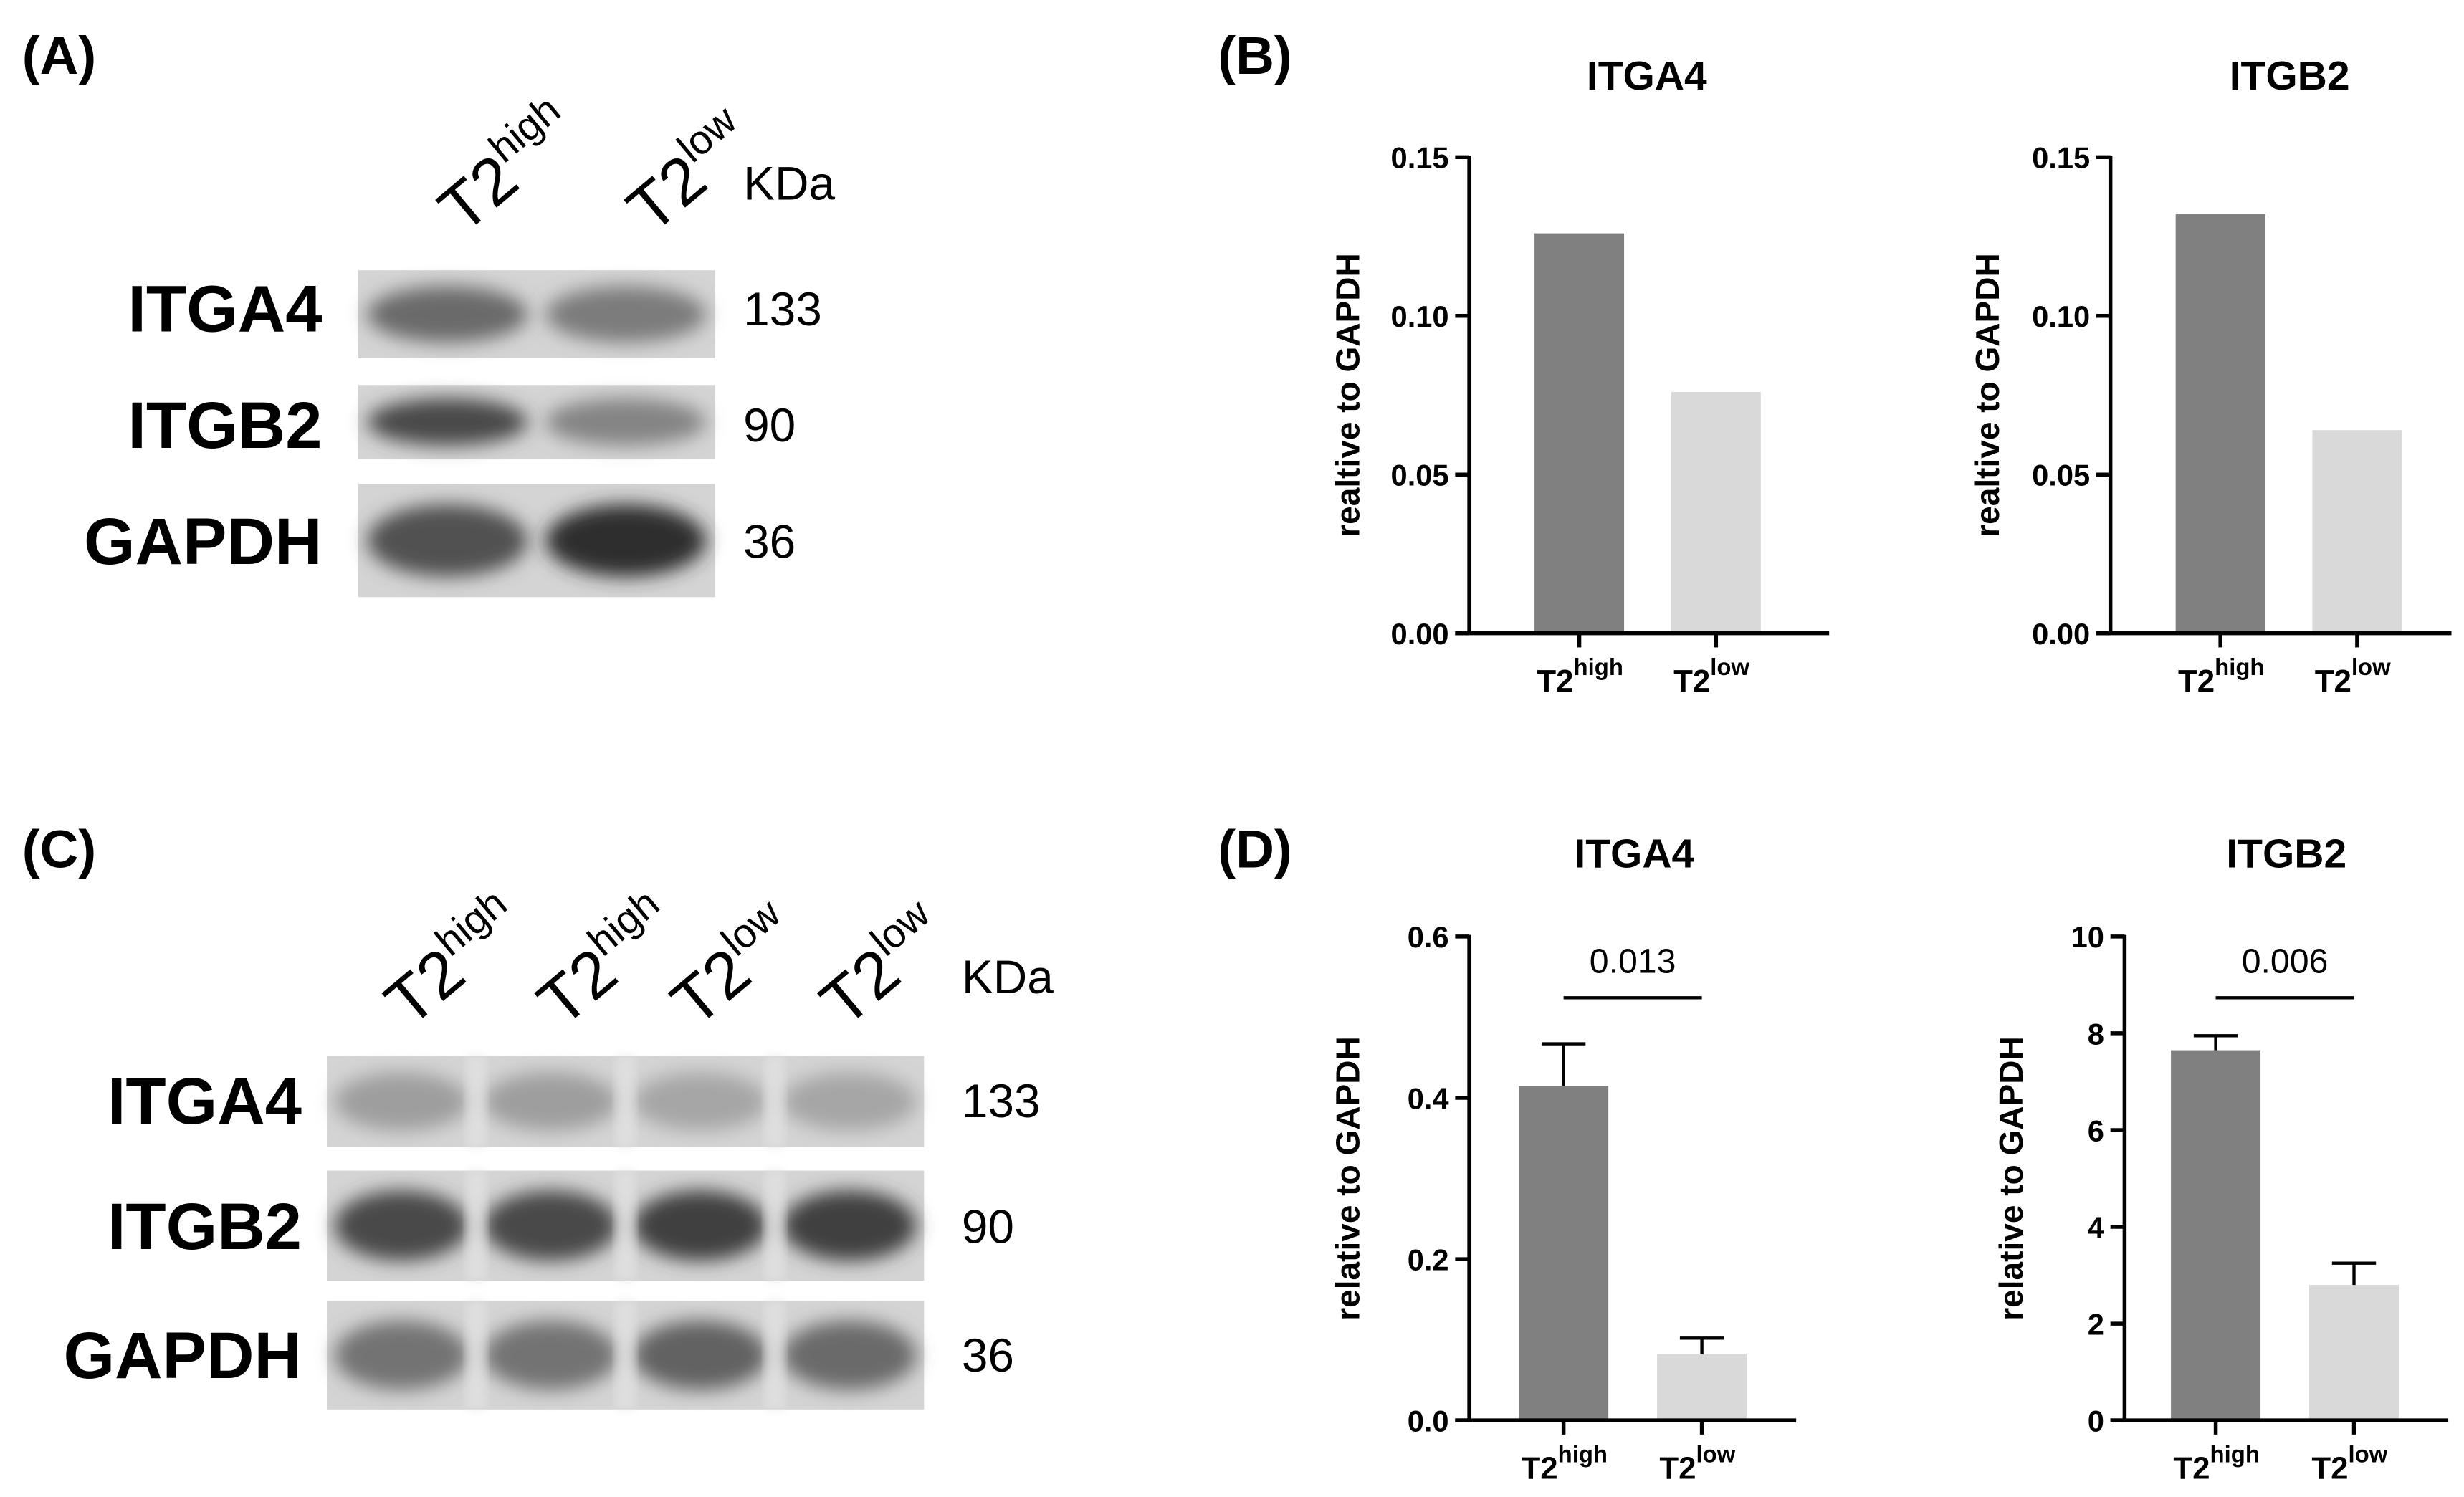  Describe the element at coordinates (1008, 976) in the screenshot. I see `kda-header: KDa` at that location.